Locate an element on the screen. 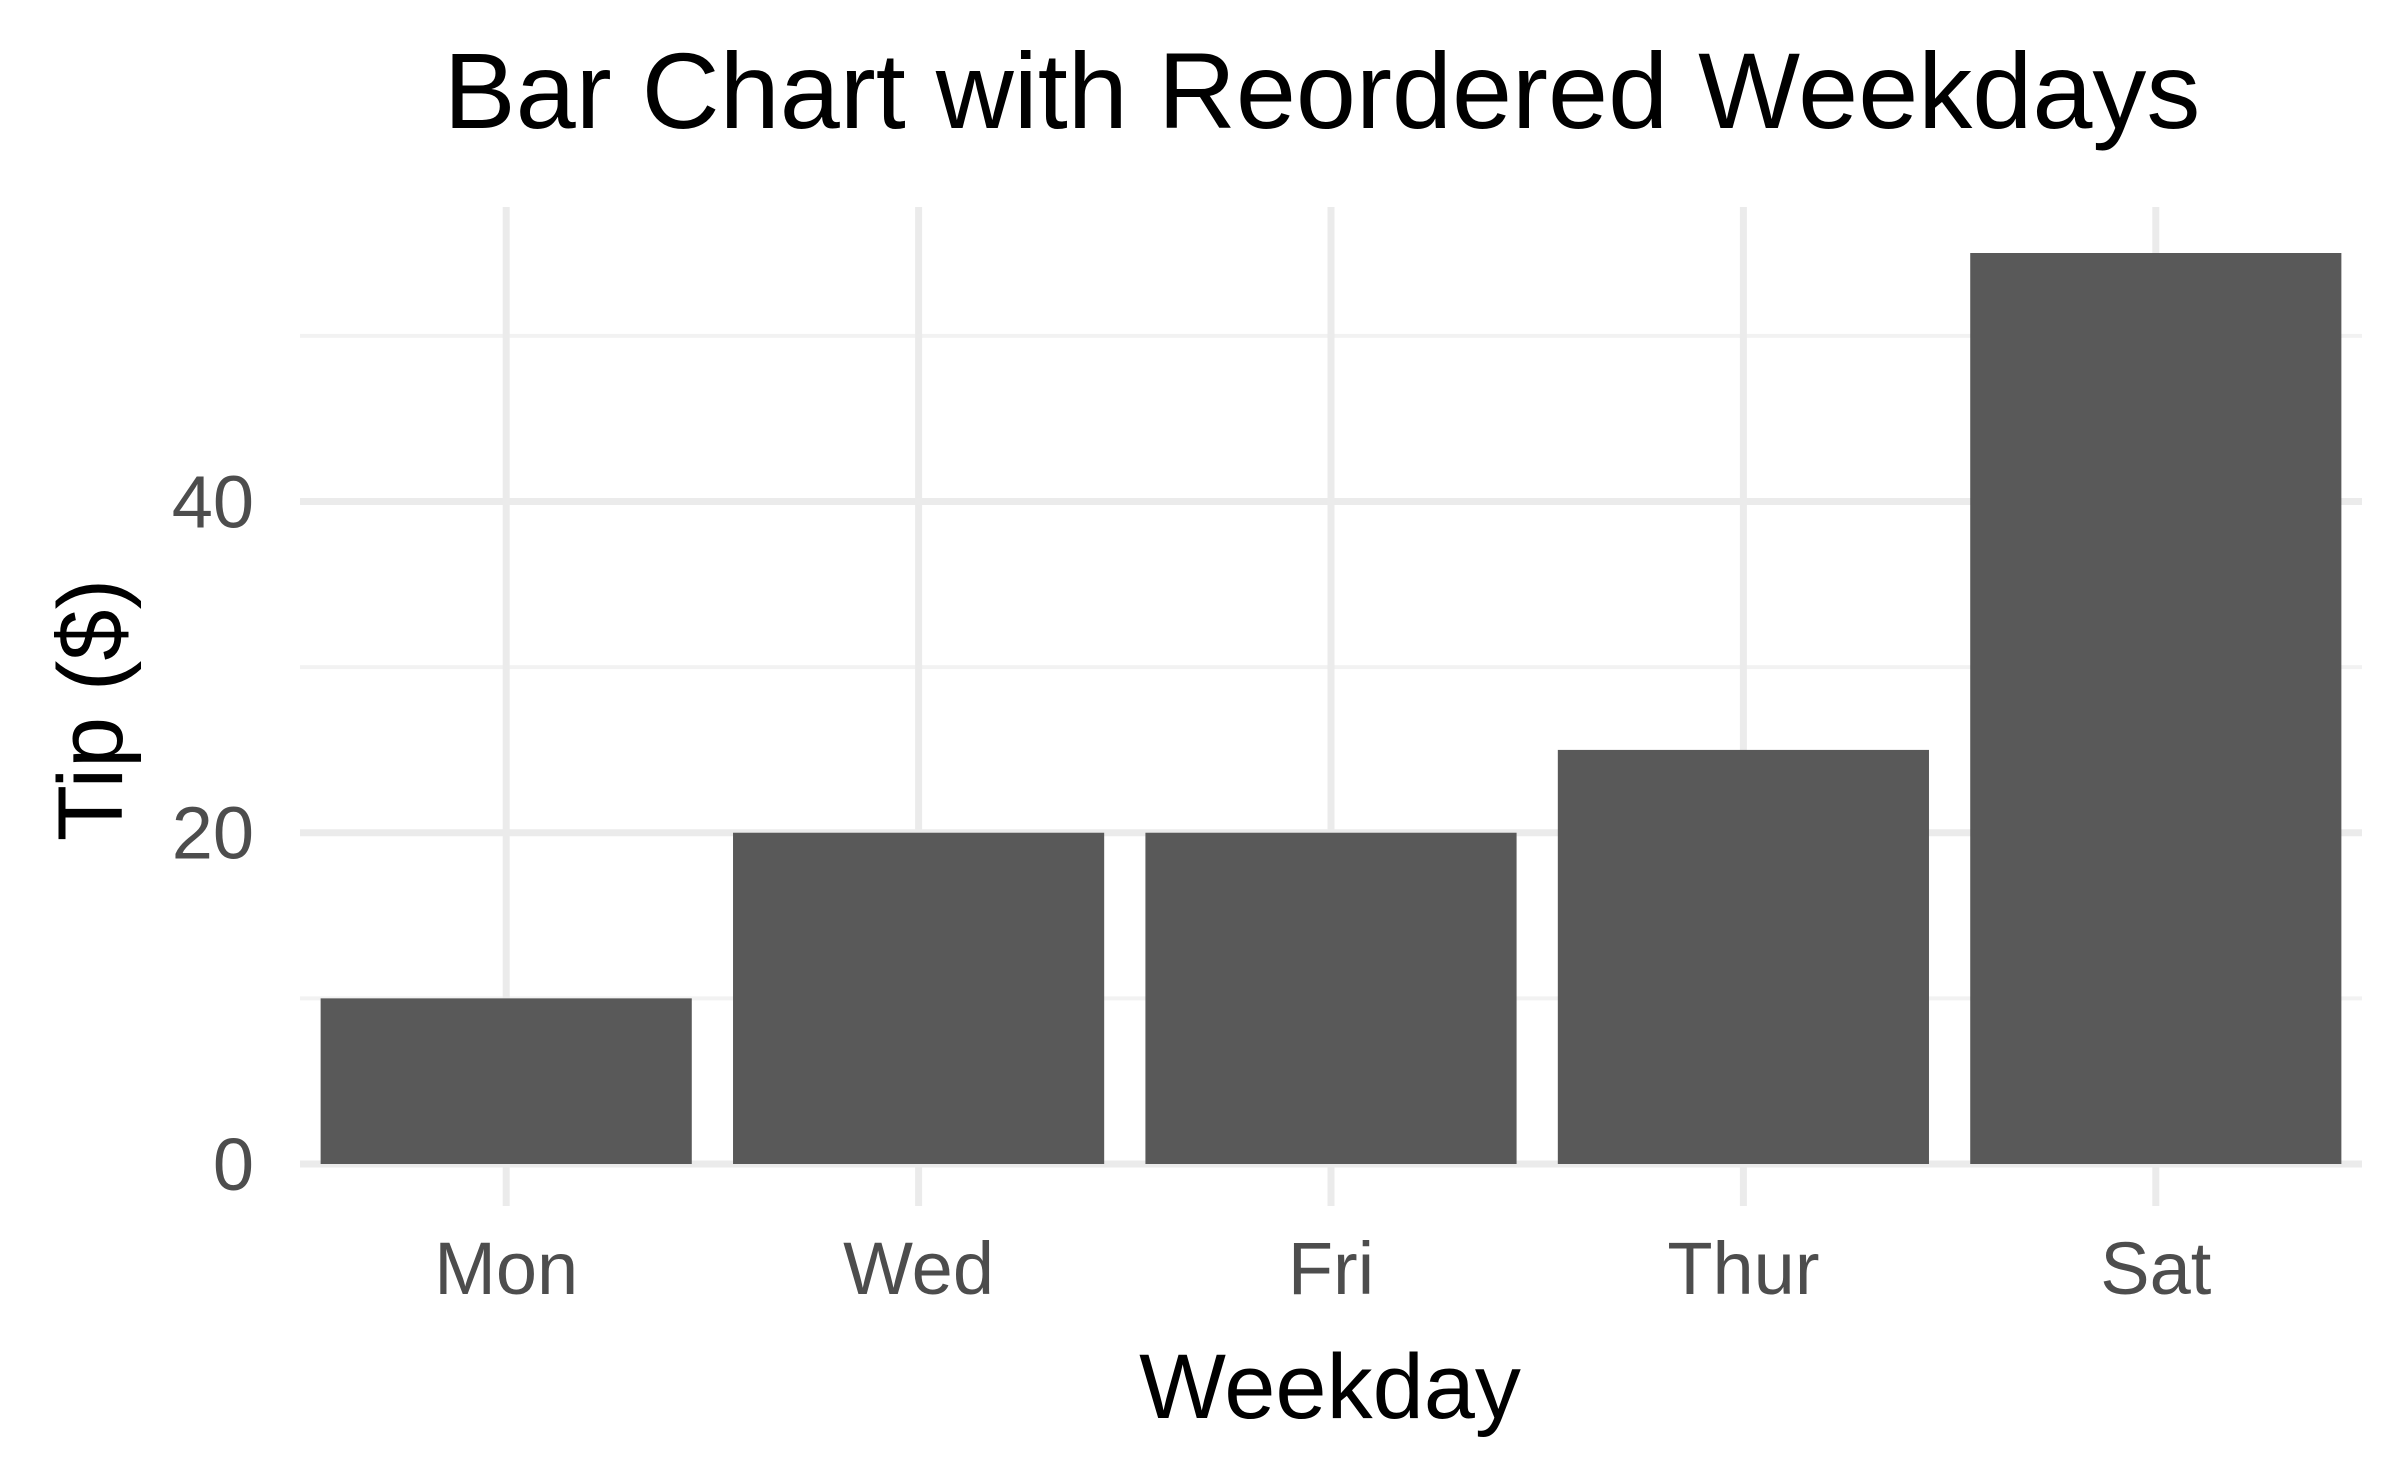  y-tick-label: 20 is located at coordinates (213, 833).